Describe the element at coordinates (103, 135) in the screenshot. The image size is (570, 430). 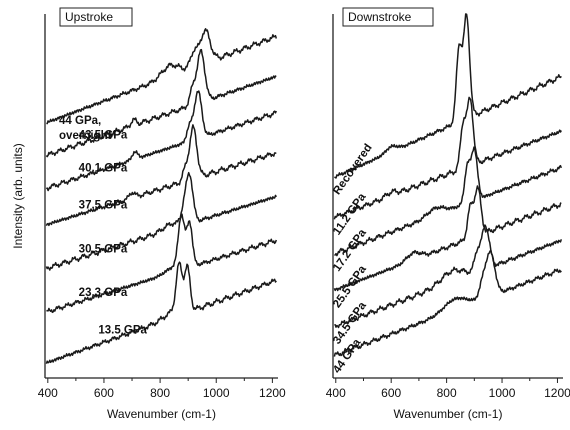
I see `series-label: 43.5 GPa` at that location.